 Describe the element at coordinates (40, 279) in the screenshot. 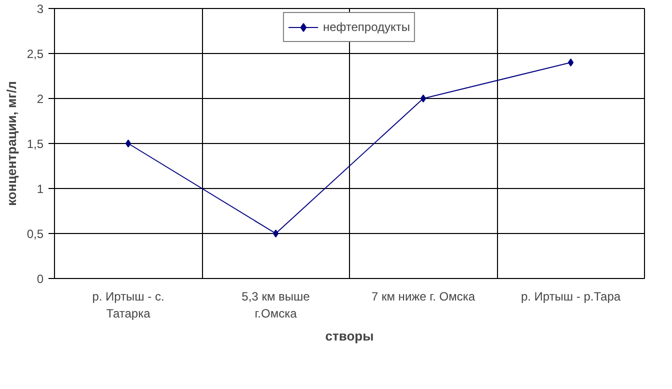

I see `y-tick-label: 0` at that location.